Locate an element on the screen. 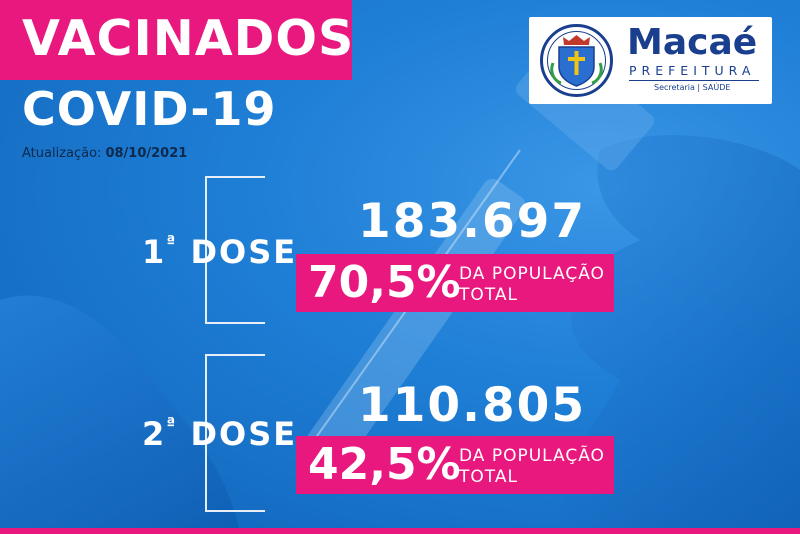  dose1-percent-label: DA POPULAÇÃO TOTAL is located at coordinates (532, 285).